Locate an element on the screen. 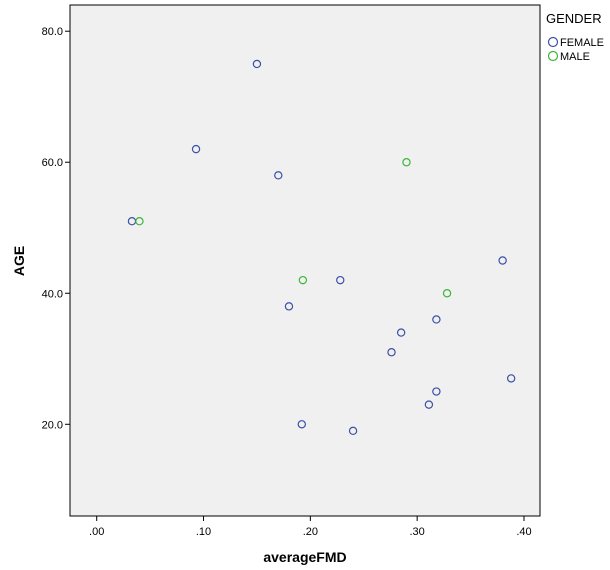 The height and width of the screenshot is (570, 610). y-tick-label: 80.0 is located at coordinates (52, 32).